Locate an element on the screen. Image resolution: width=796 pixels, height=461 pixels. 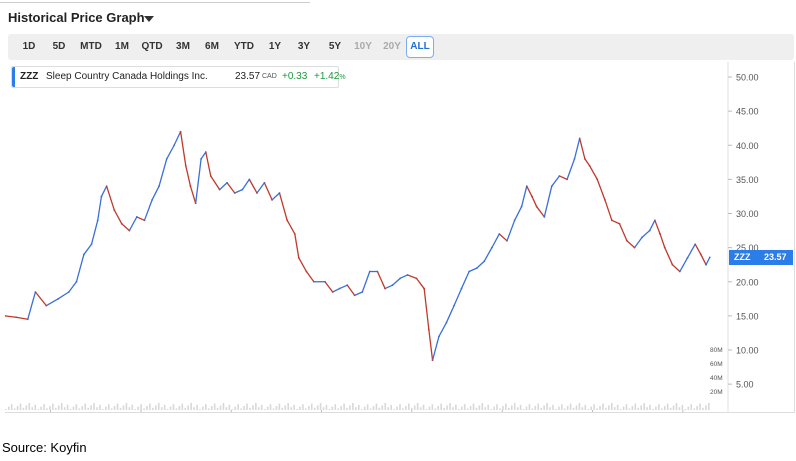
timeframe-button-5d: 5D is located at coordinates (59, 46).